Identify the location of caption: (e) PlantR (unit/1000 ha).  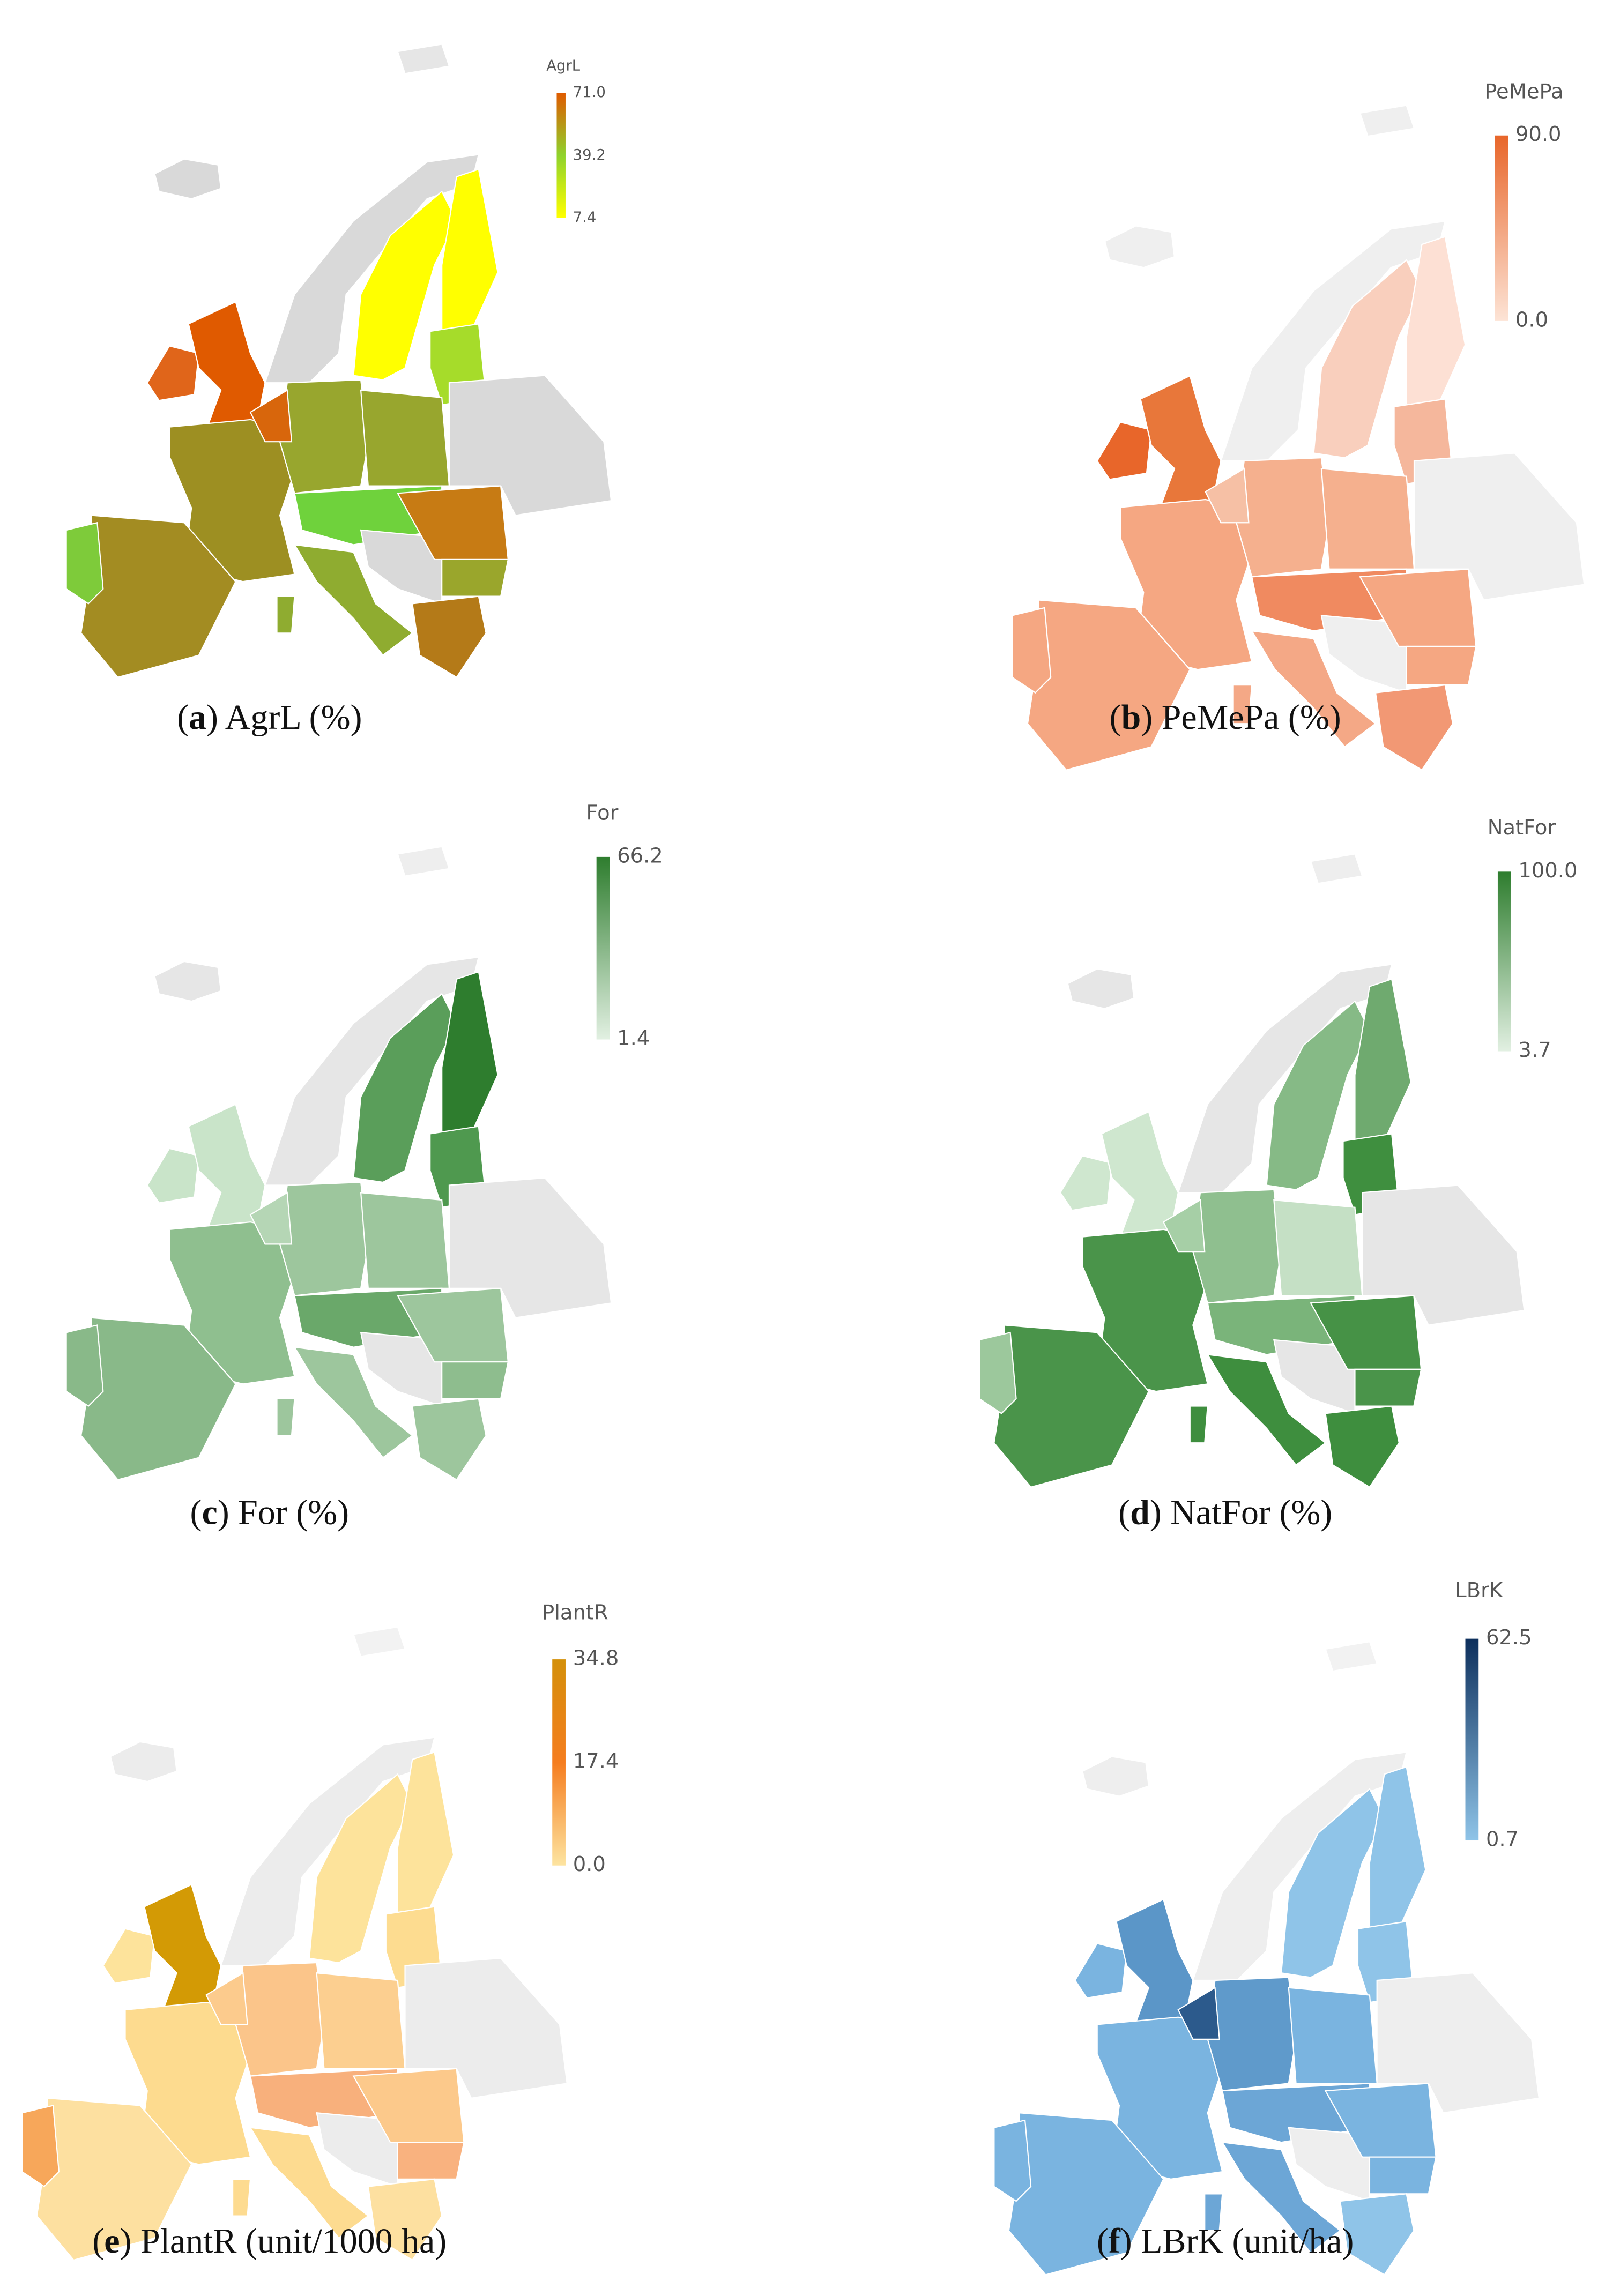
(269, 2241).